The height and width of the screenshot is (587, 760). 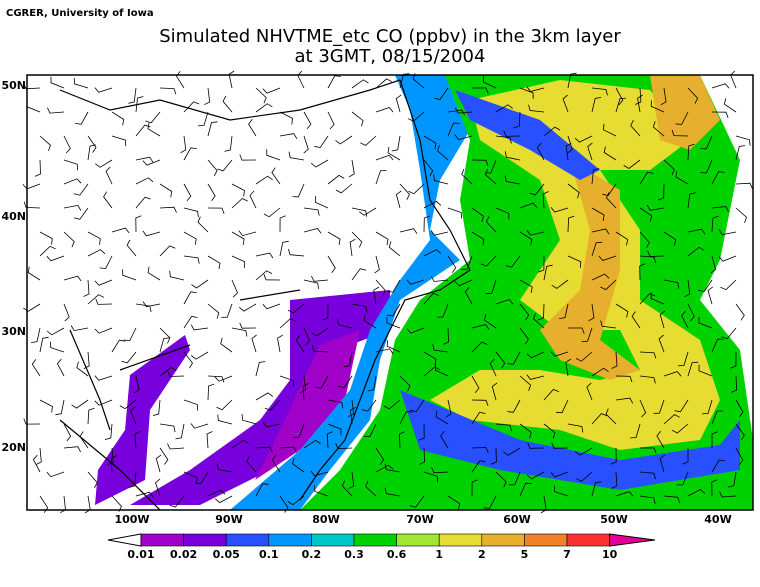 I want to click on colorbar-label: 7, so click(x=567, y=554).